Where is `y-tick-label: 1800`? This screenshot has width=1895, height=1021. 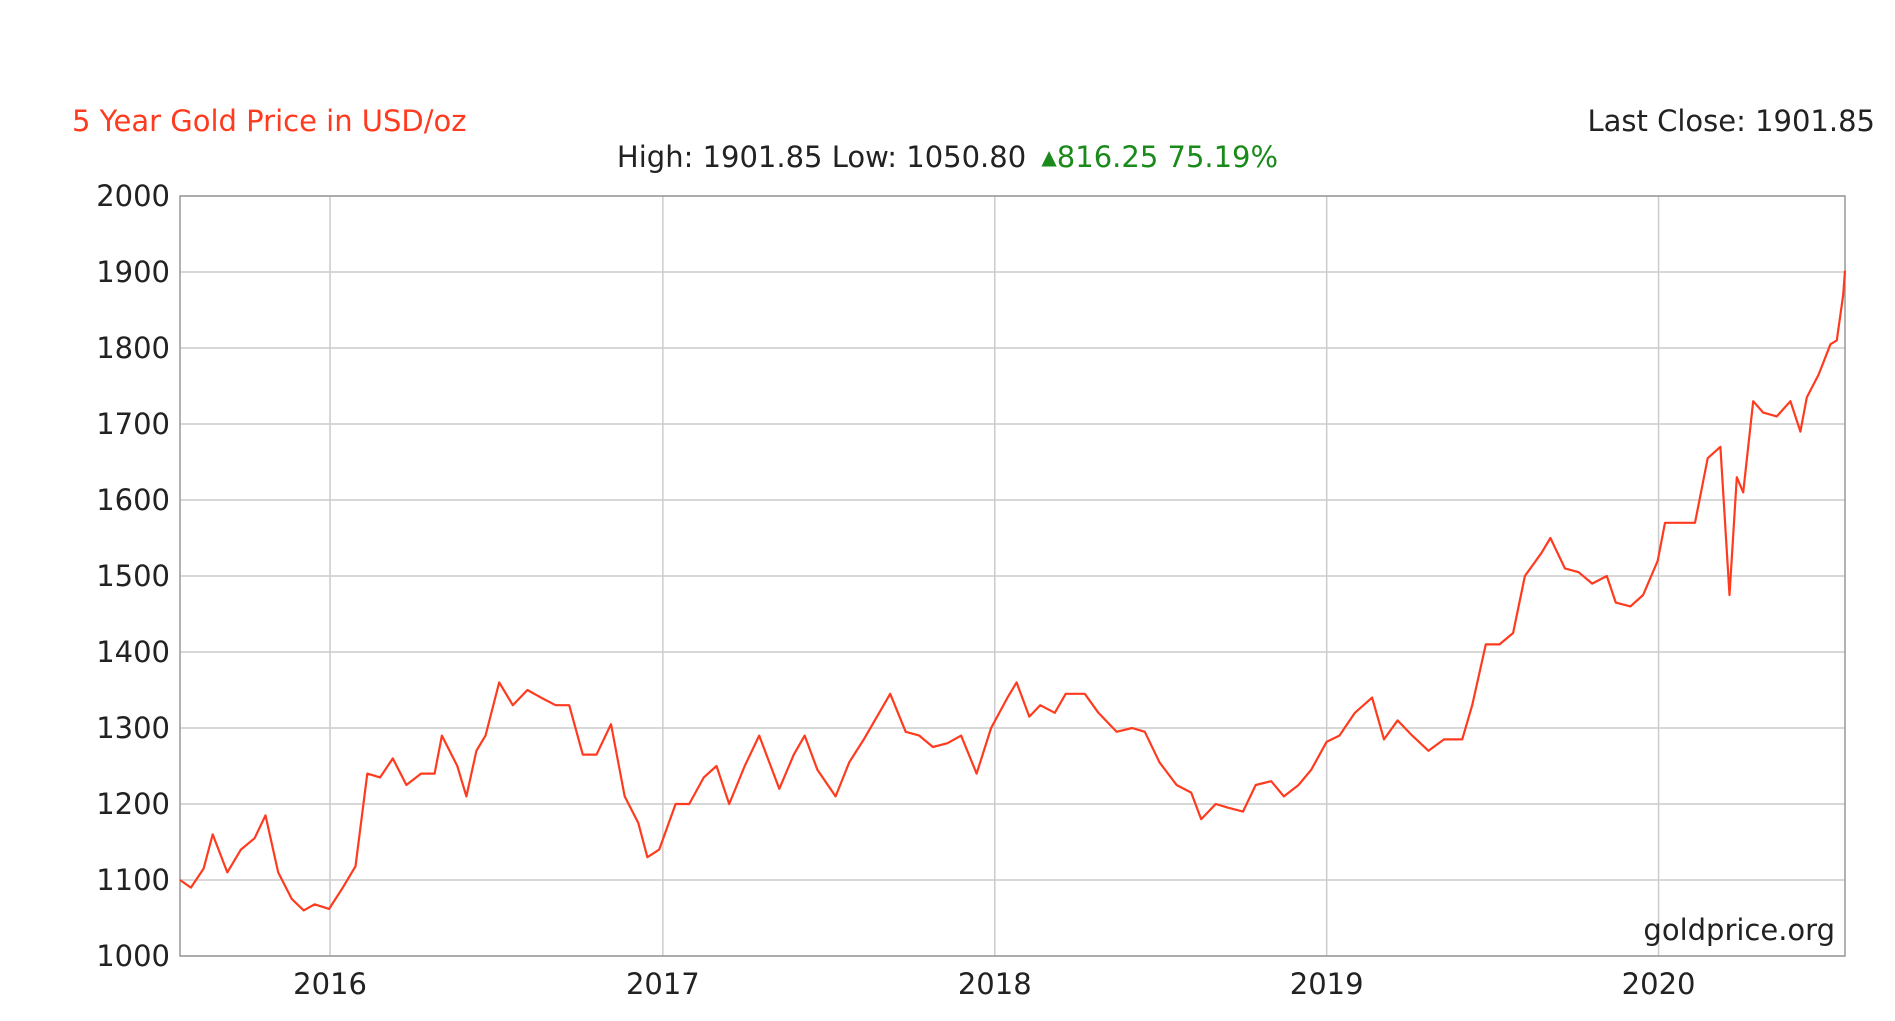
y-tick-label: 1800 is located at coordinates (133, 348).